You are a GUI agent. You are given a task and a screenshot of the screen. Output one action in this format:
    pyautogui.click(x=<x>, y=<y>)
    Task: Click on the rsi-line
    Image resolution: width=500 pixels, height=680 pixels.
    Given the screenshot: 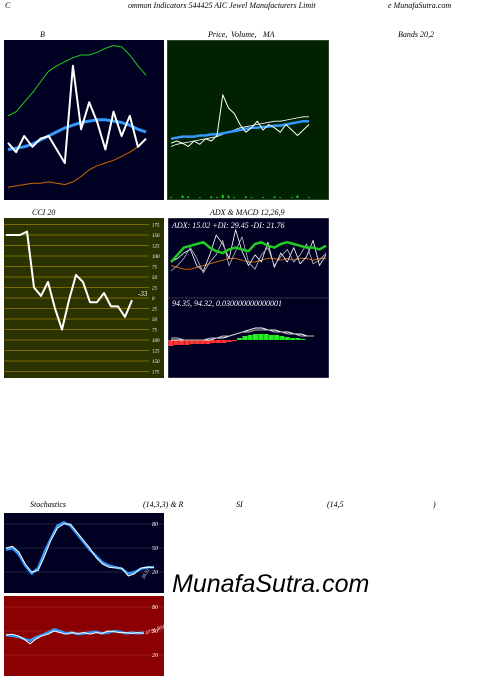 What is the action you would take?
    pyautogui.click(x=75, y=637)
    